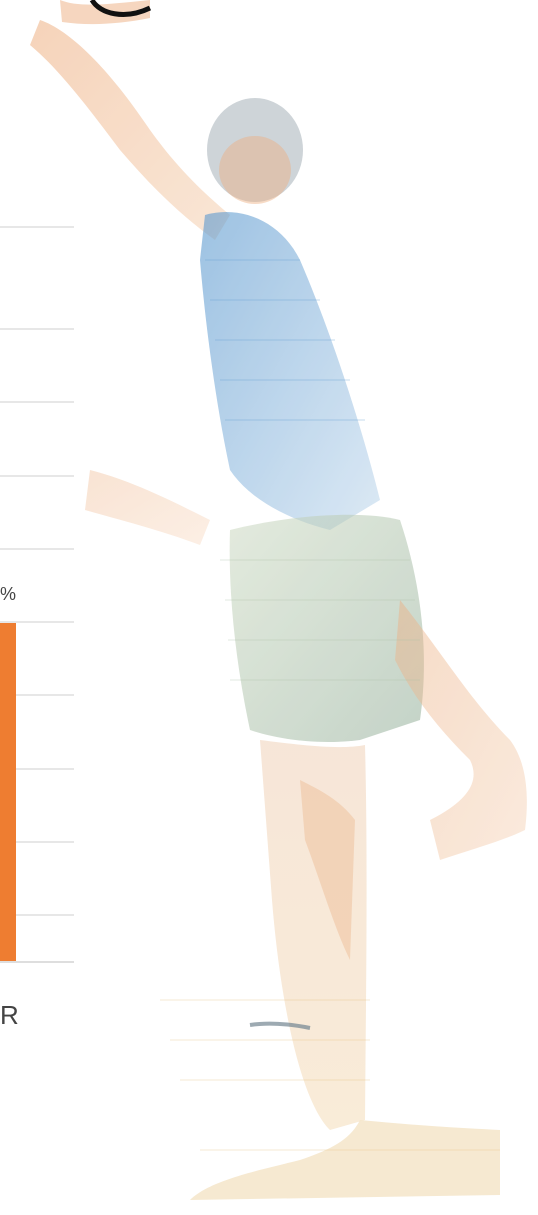 This screenshot has height=1215, width=538. What do you see at coordinates (8, 792) in the screenshot?
I see `bar` at bounding box center [8, 792].